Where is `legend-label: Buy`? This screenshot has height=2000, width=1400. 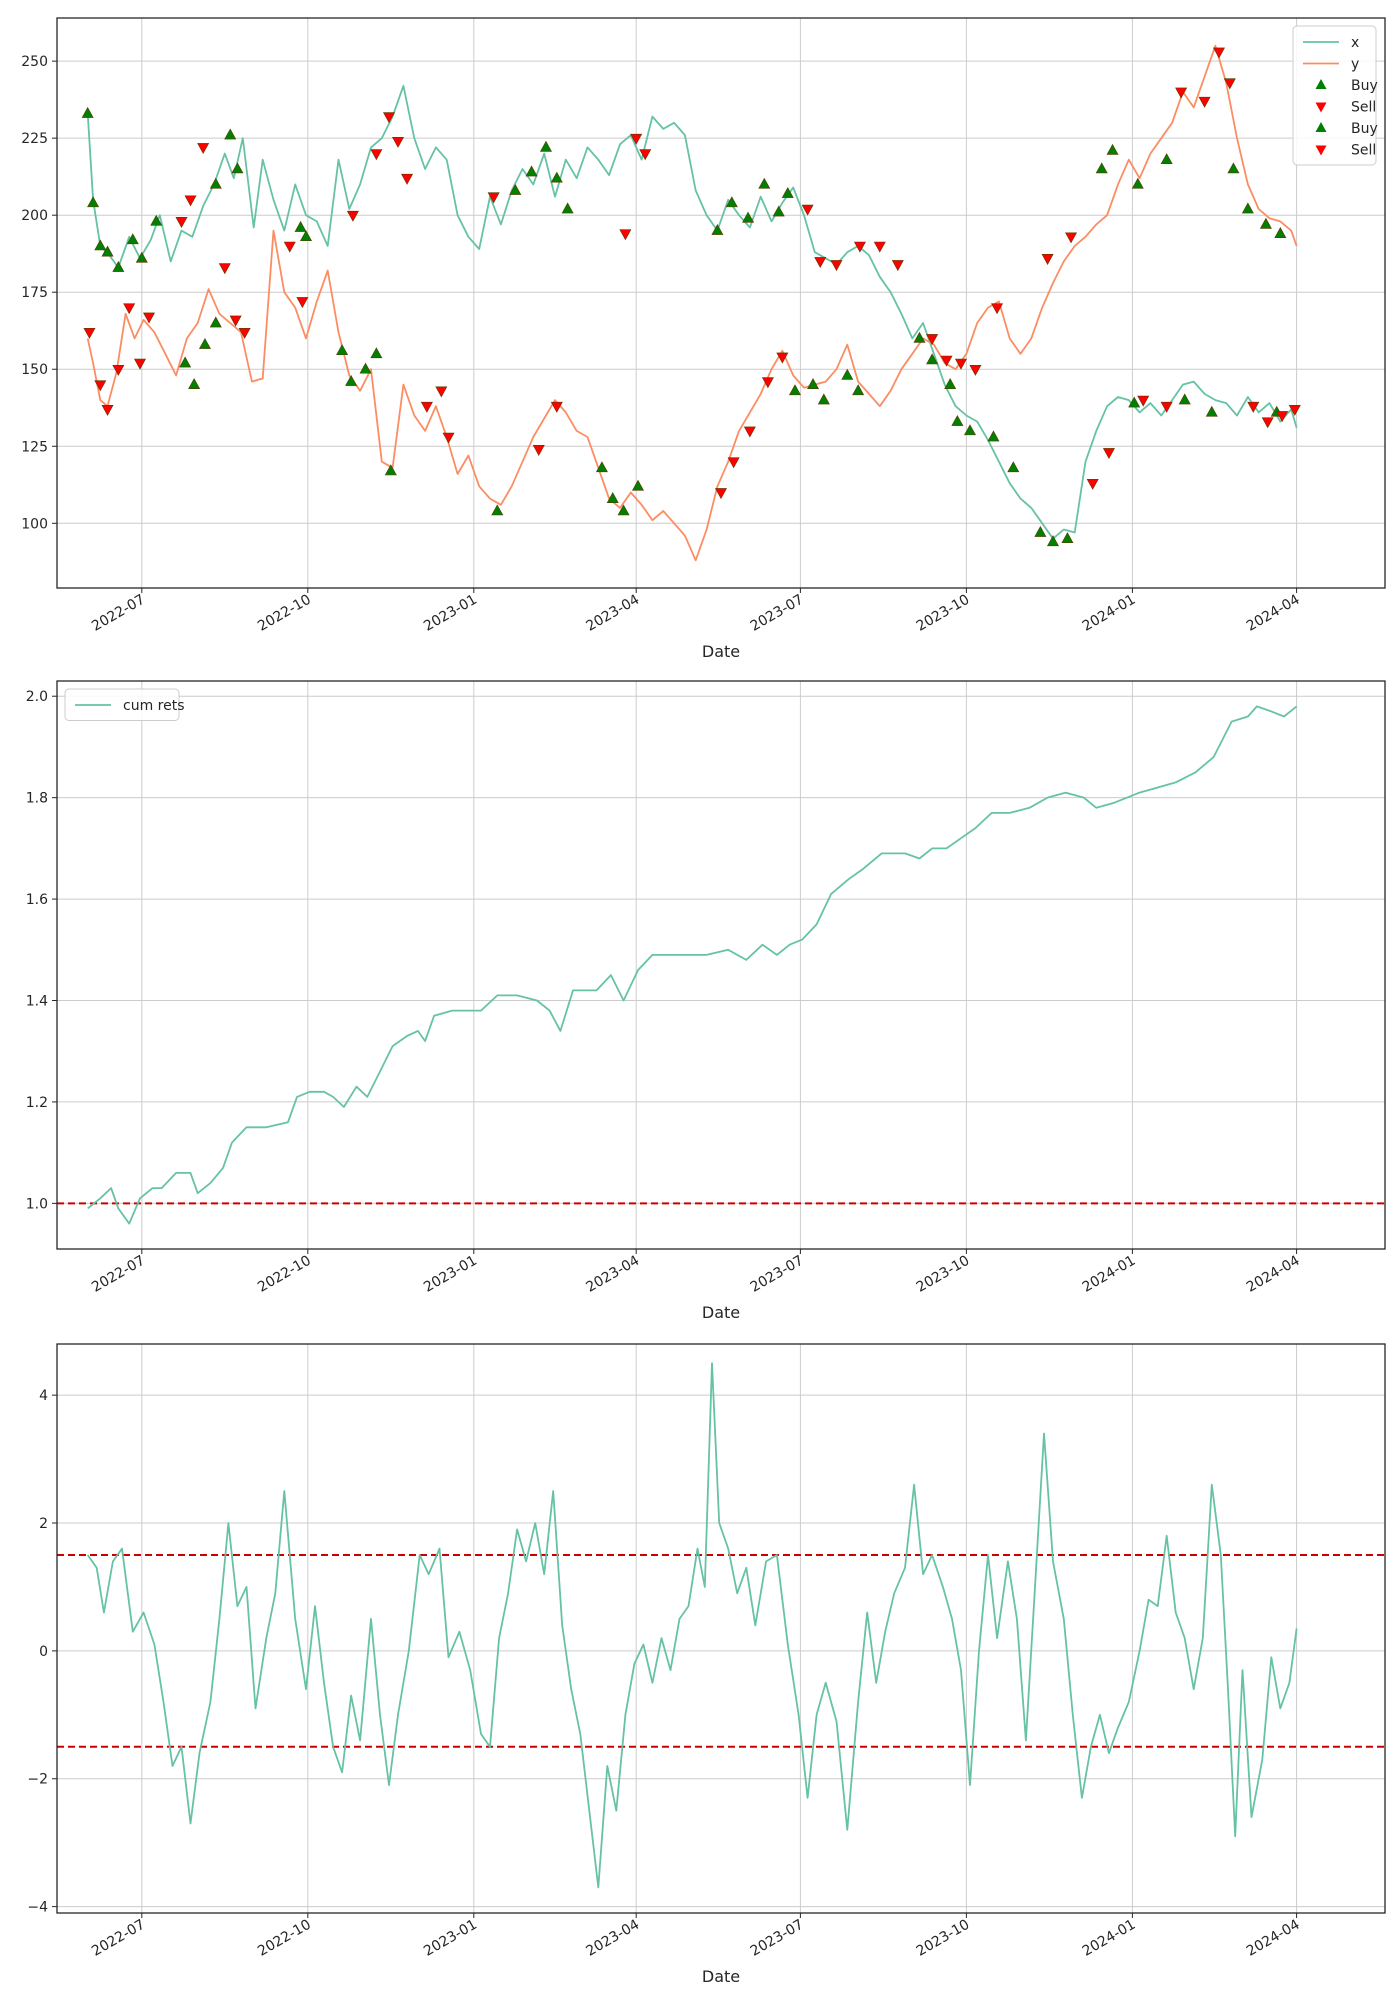 legend-label: Buy is located at coordinates (1364, 129).